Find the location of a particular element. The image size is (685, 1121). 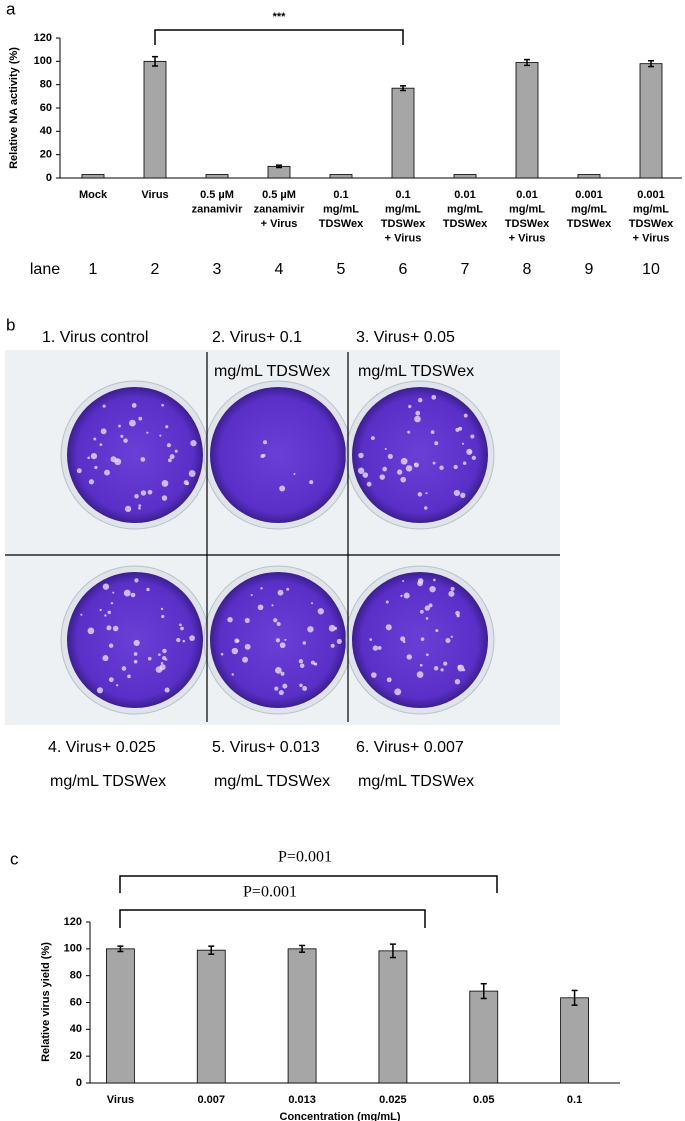

x-tick-label: mg/mL is located at coordinates (465, 209).